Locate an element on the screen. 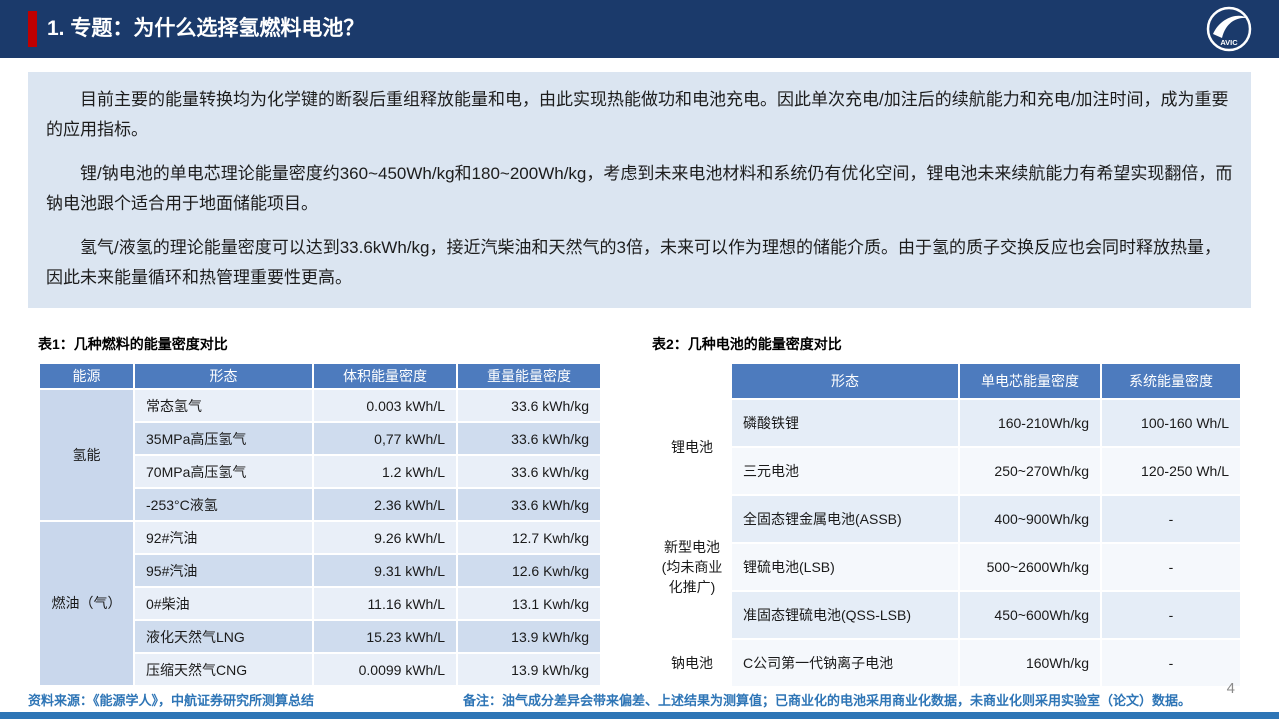 This screenshot has width=1279, height=719. table-cell: 压缩天然气CNG is located at coordinates (223, 669).